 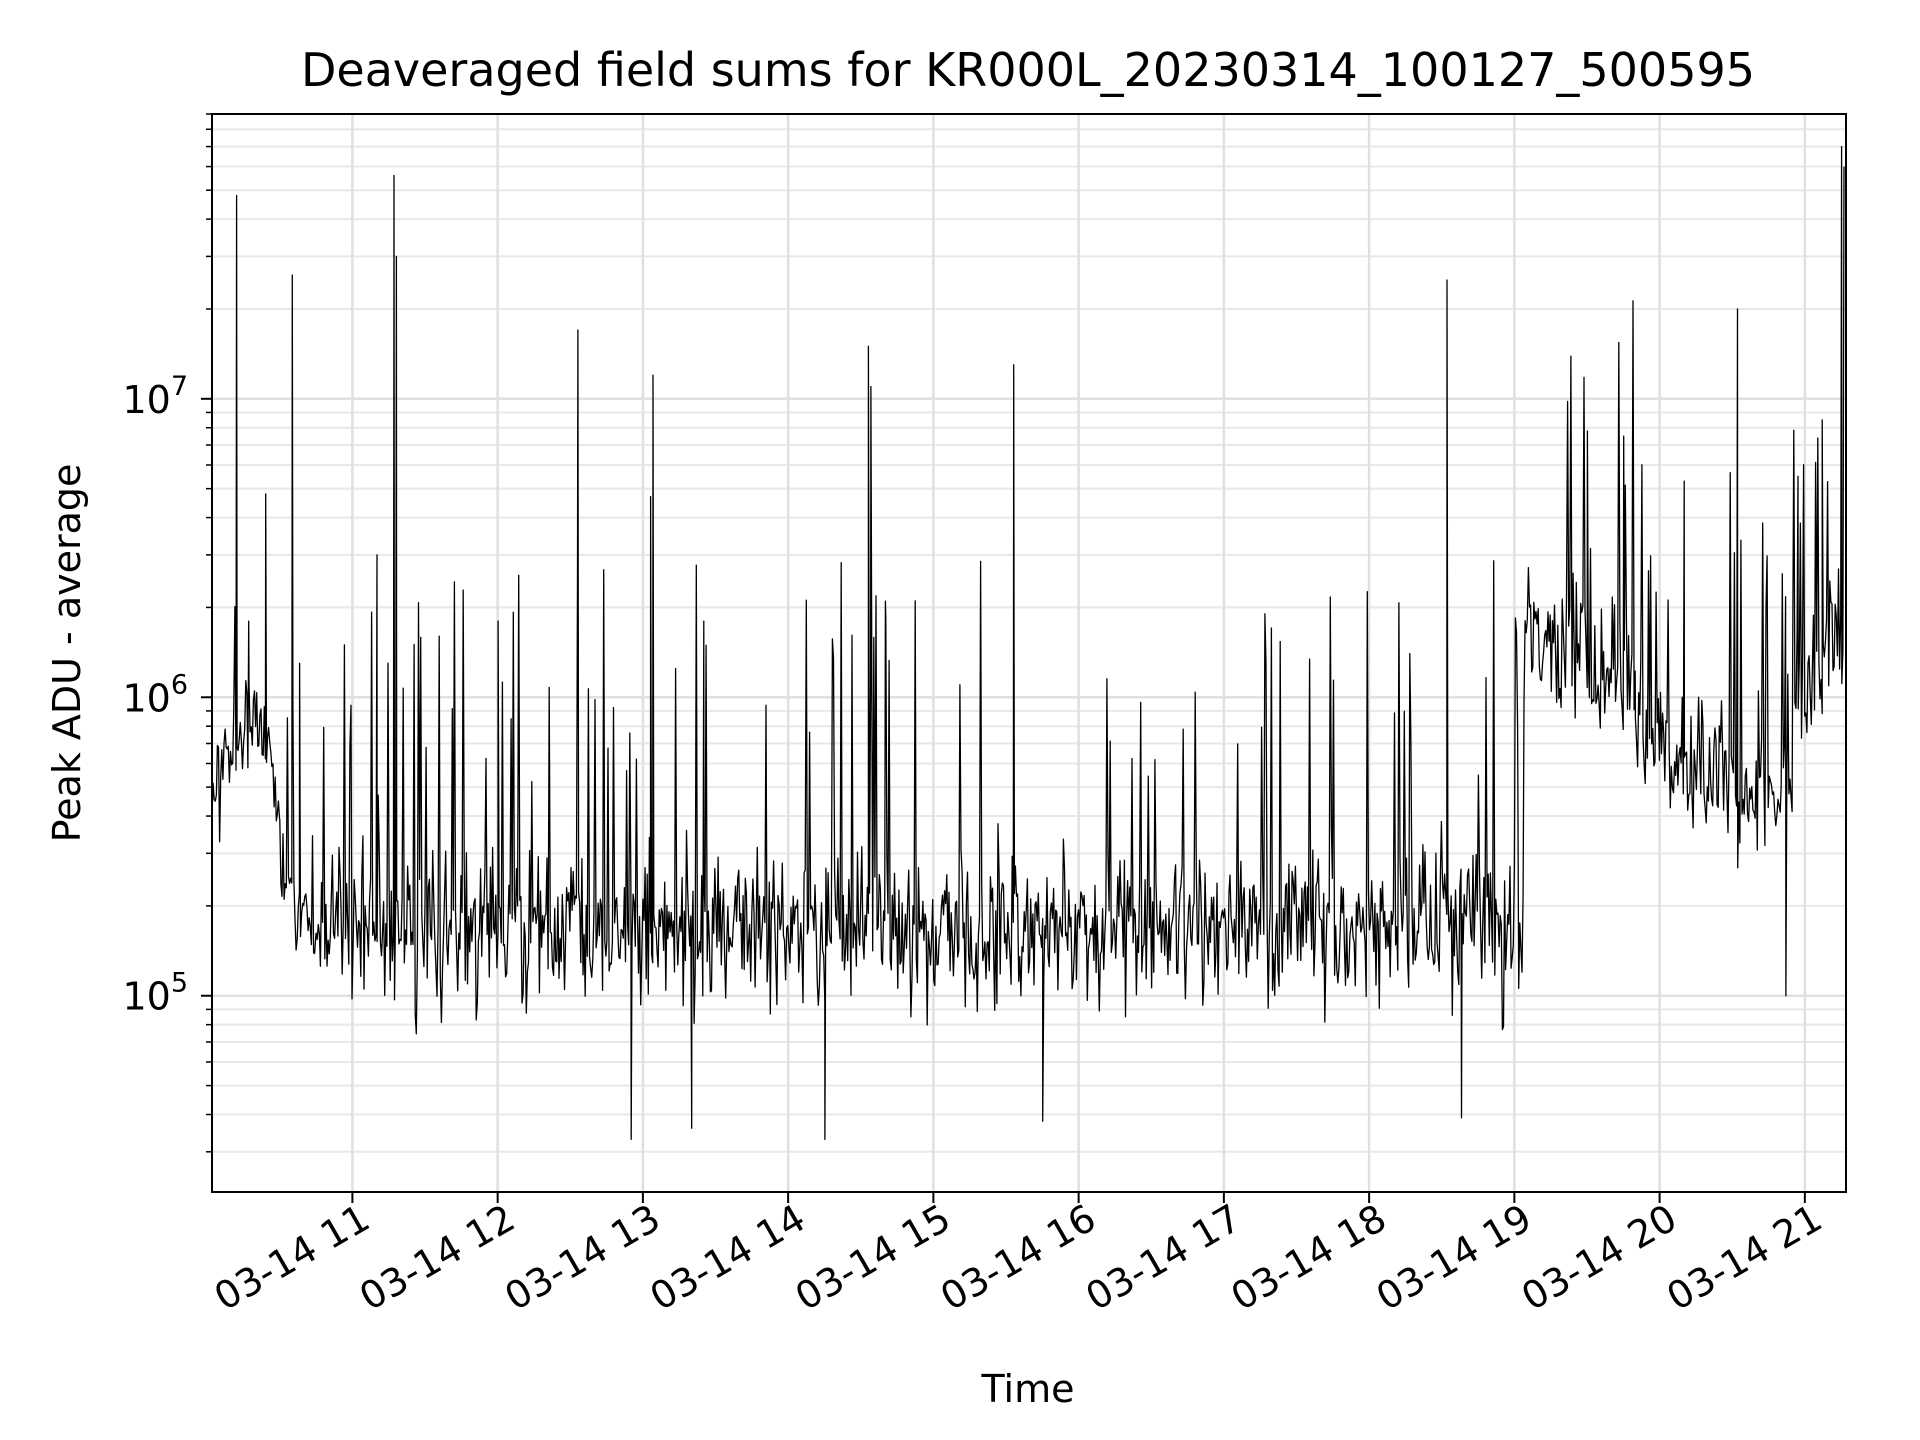 I want to click on y-tick-label: 10⁶, so click(x=155, y=694).